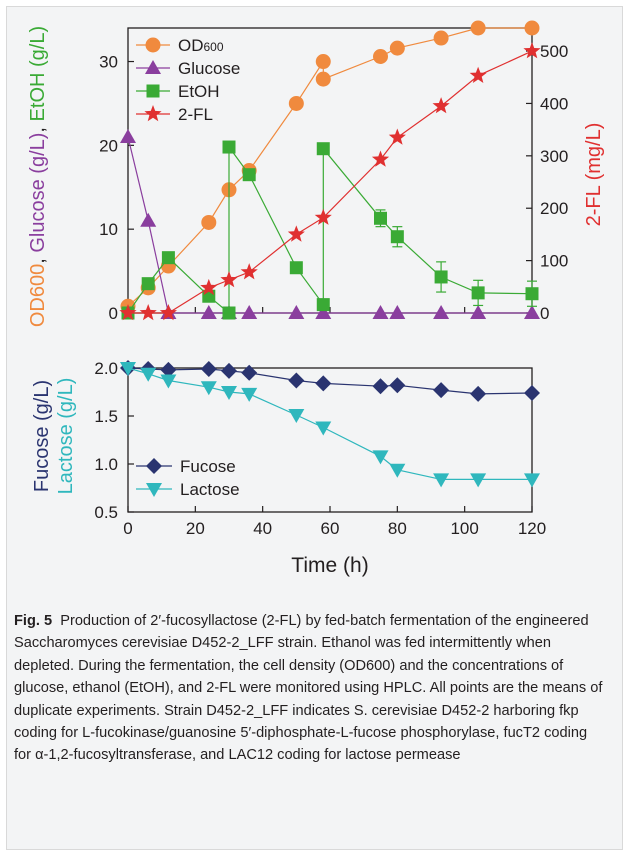 The image size is (629, 854). I want to click on chart2-y-tick-label: 2.0, so click(106, 368).